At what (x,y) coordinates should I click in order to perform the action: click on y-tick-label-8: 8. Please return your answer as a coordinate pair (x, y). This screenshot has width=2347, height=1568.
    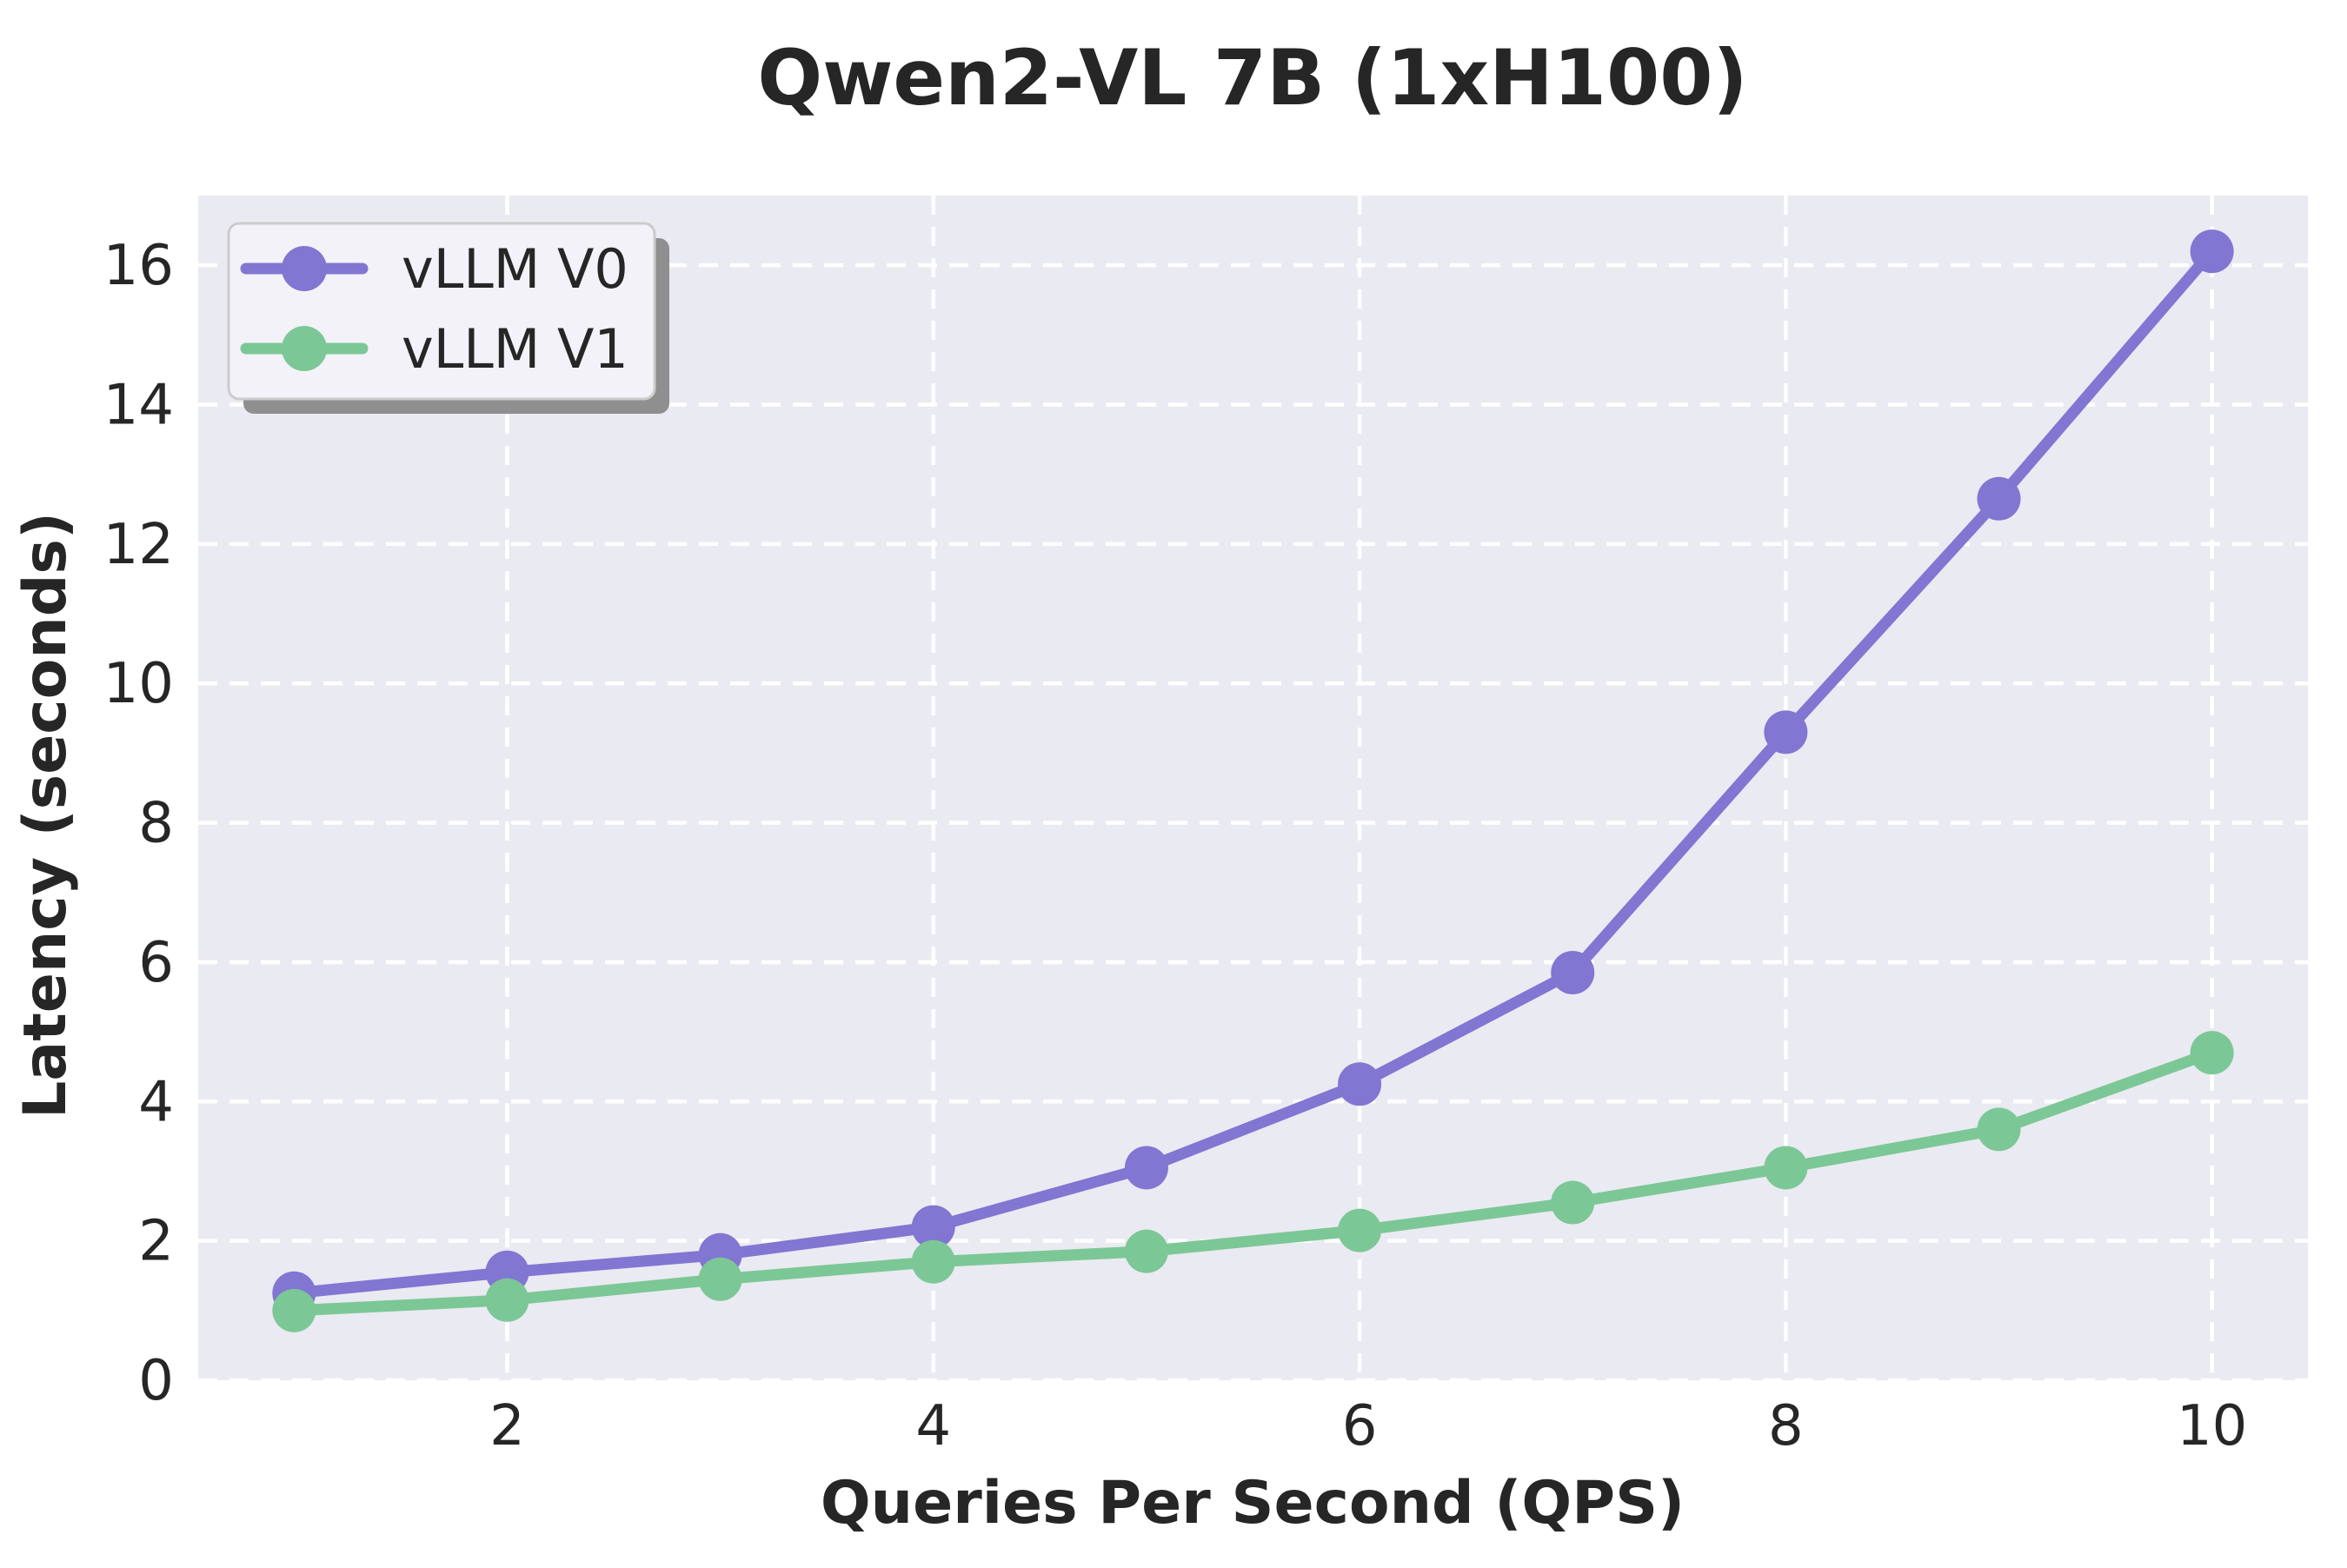
    Looking at the image, I should click on (156, 824).